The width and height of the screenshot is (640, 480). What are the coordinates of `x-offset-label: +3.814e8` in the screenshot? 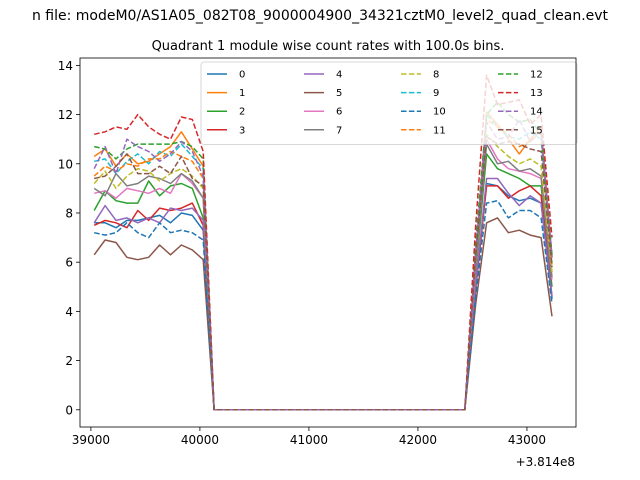 It's located at (545, 462).